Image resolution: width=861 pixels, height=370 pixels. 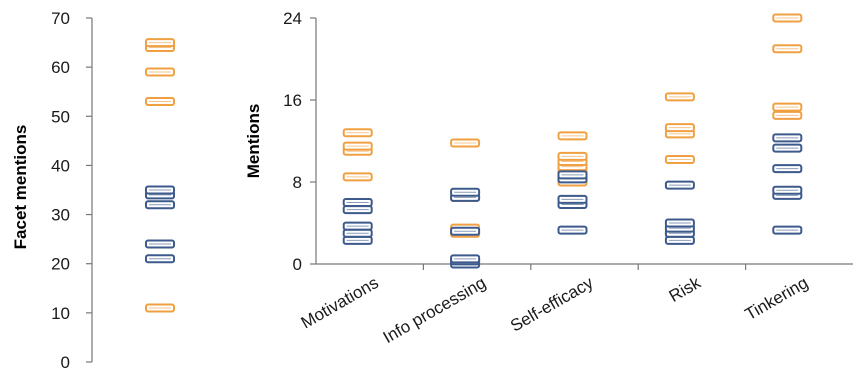 I want to click on chart2-category-label: Tinkering, so click(x=777, y=298).